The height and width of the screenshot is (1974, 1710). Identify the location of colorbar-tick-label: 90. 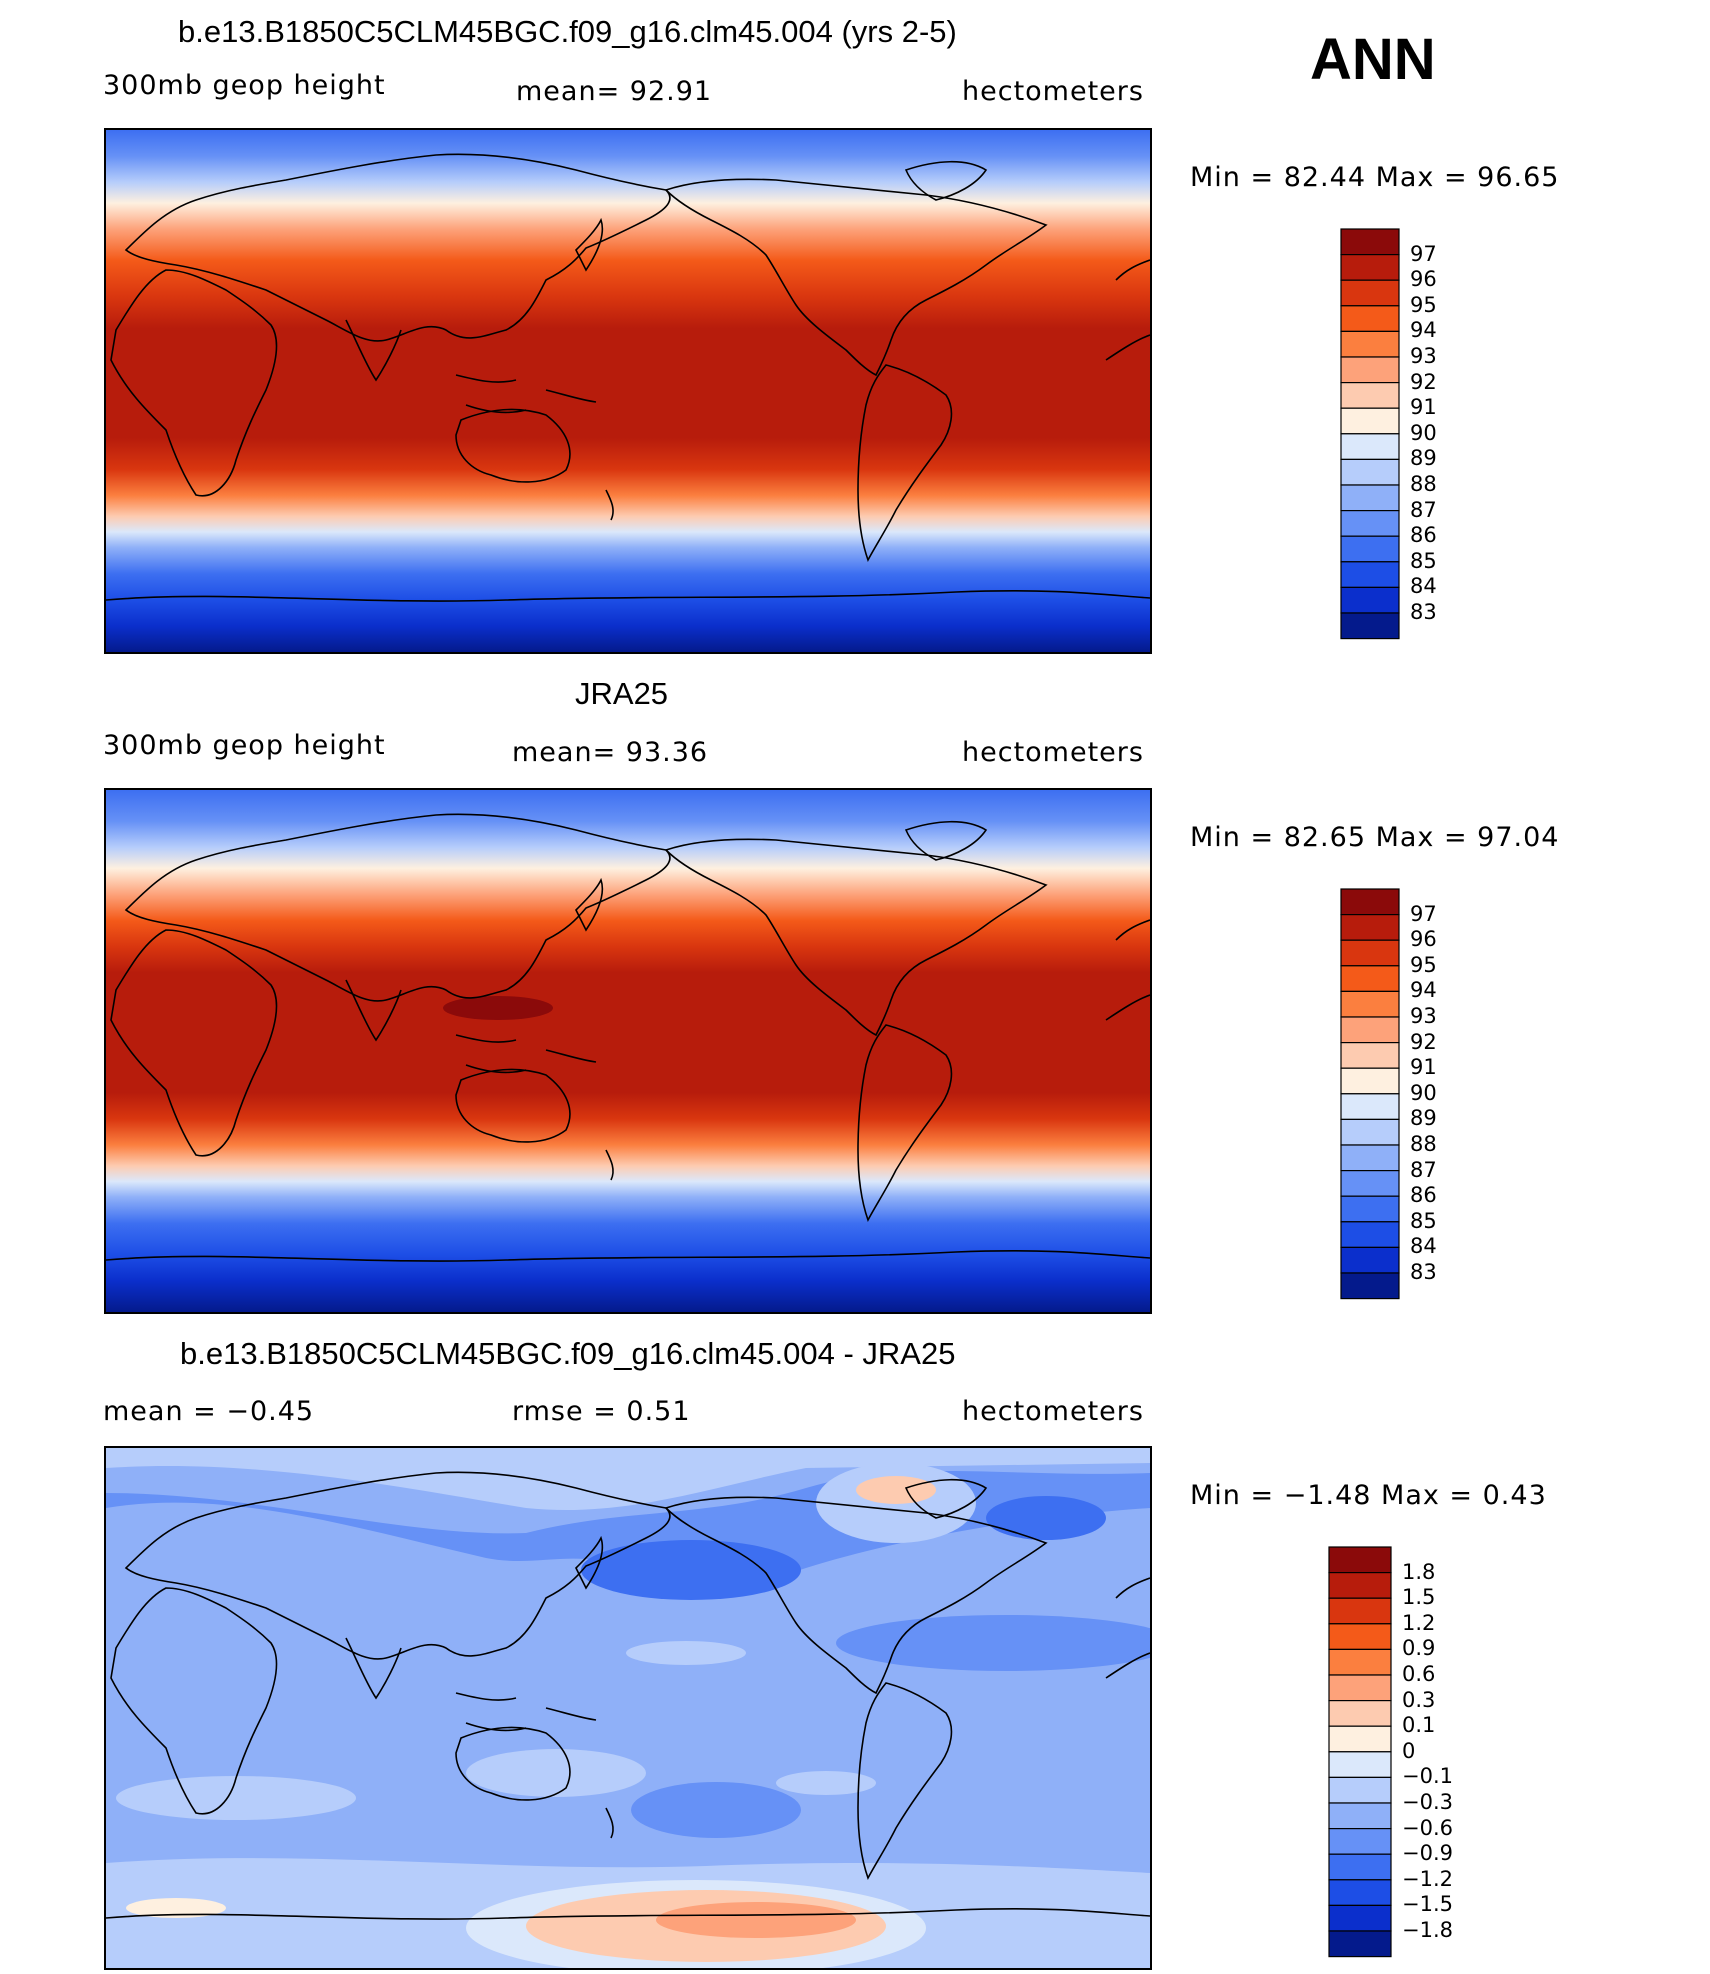
(1423, 432).